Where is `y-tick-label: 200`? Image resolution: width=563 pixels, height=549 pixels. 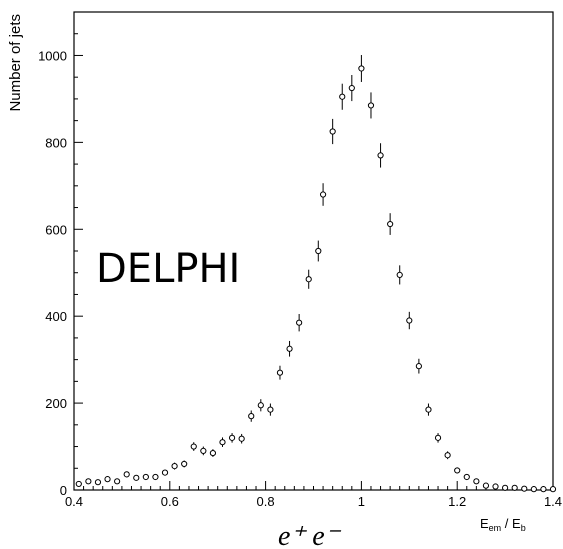 y-tick-label: 200 is located at coordinates (56, 403).